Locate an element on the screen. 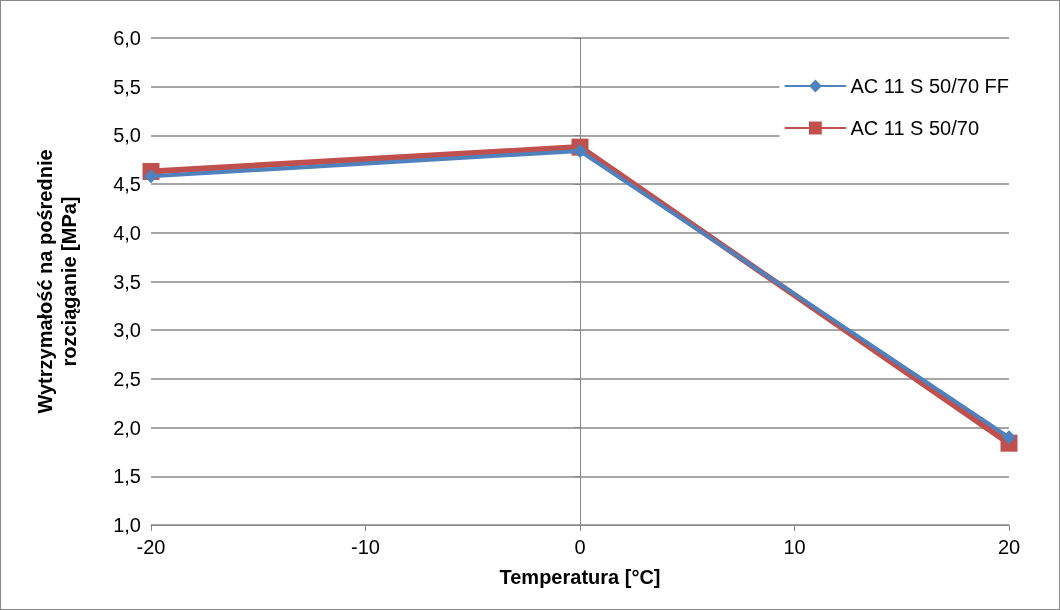 Image resolution: width=1060 pixels, height=610 pixels. y-tick-label: 2,5 is located at coordinates (127, 378).